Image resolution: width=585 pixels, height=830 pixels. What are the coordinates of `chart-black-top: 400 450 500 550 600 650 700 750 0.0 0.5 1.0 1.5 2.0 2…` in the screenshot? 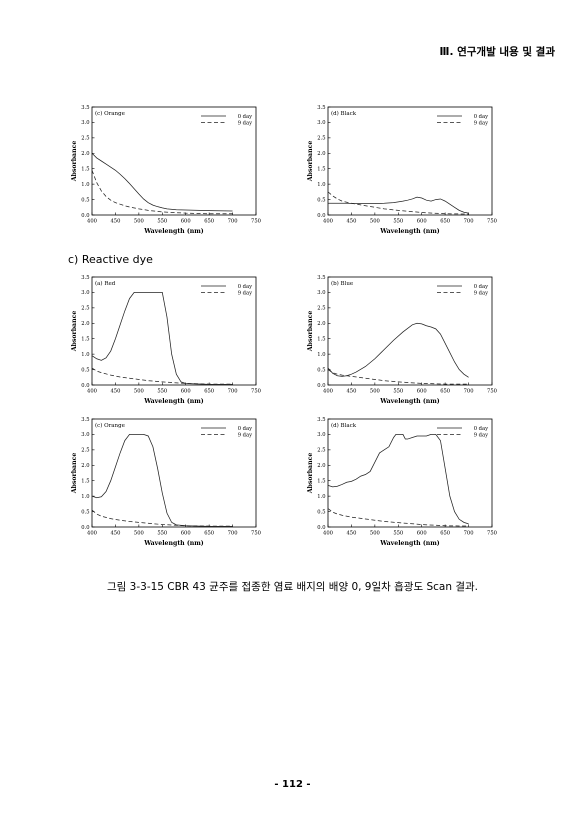 It's located at (402, 170).